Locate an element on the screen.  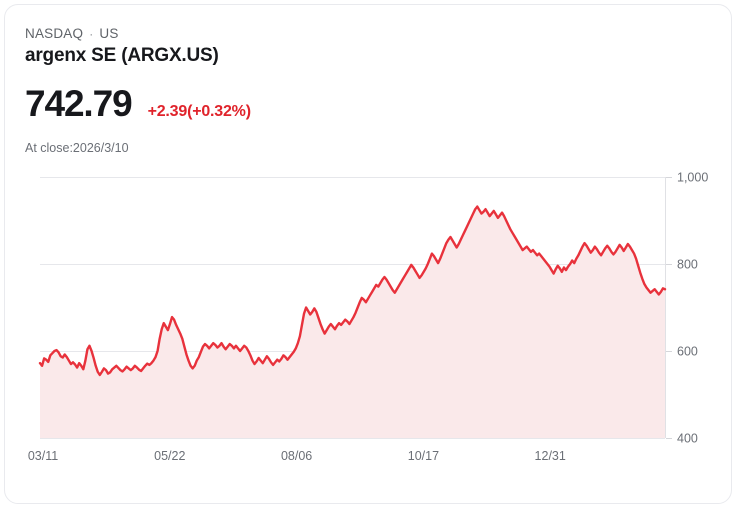
page-title: argenx SE (ARGX.US) is located at coordinates (122, 55).